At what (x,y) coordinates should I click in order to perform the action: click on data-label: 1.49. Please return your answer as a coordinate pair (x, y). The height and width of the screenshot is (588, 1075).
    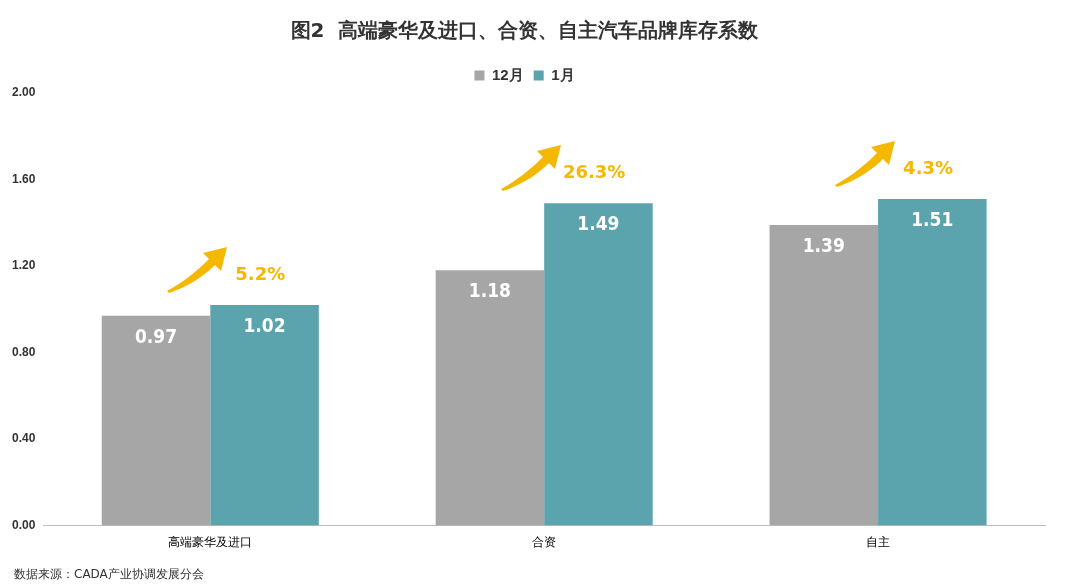
    Looking at the image, I should click on (598, 223).